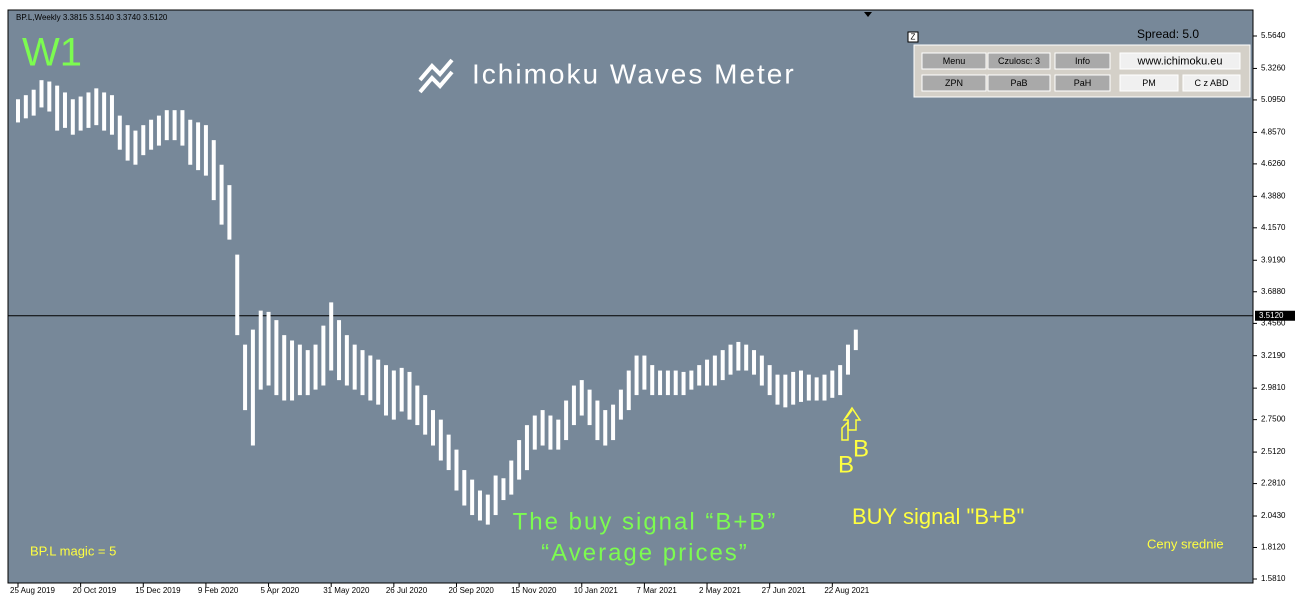 The image size is (1297, 603). I want to click on panel-button-label: PaH, so click(1083, 83).